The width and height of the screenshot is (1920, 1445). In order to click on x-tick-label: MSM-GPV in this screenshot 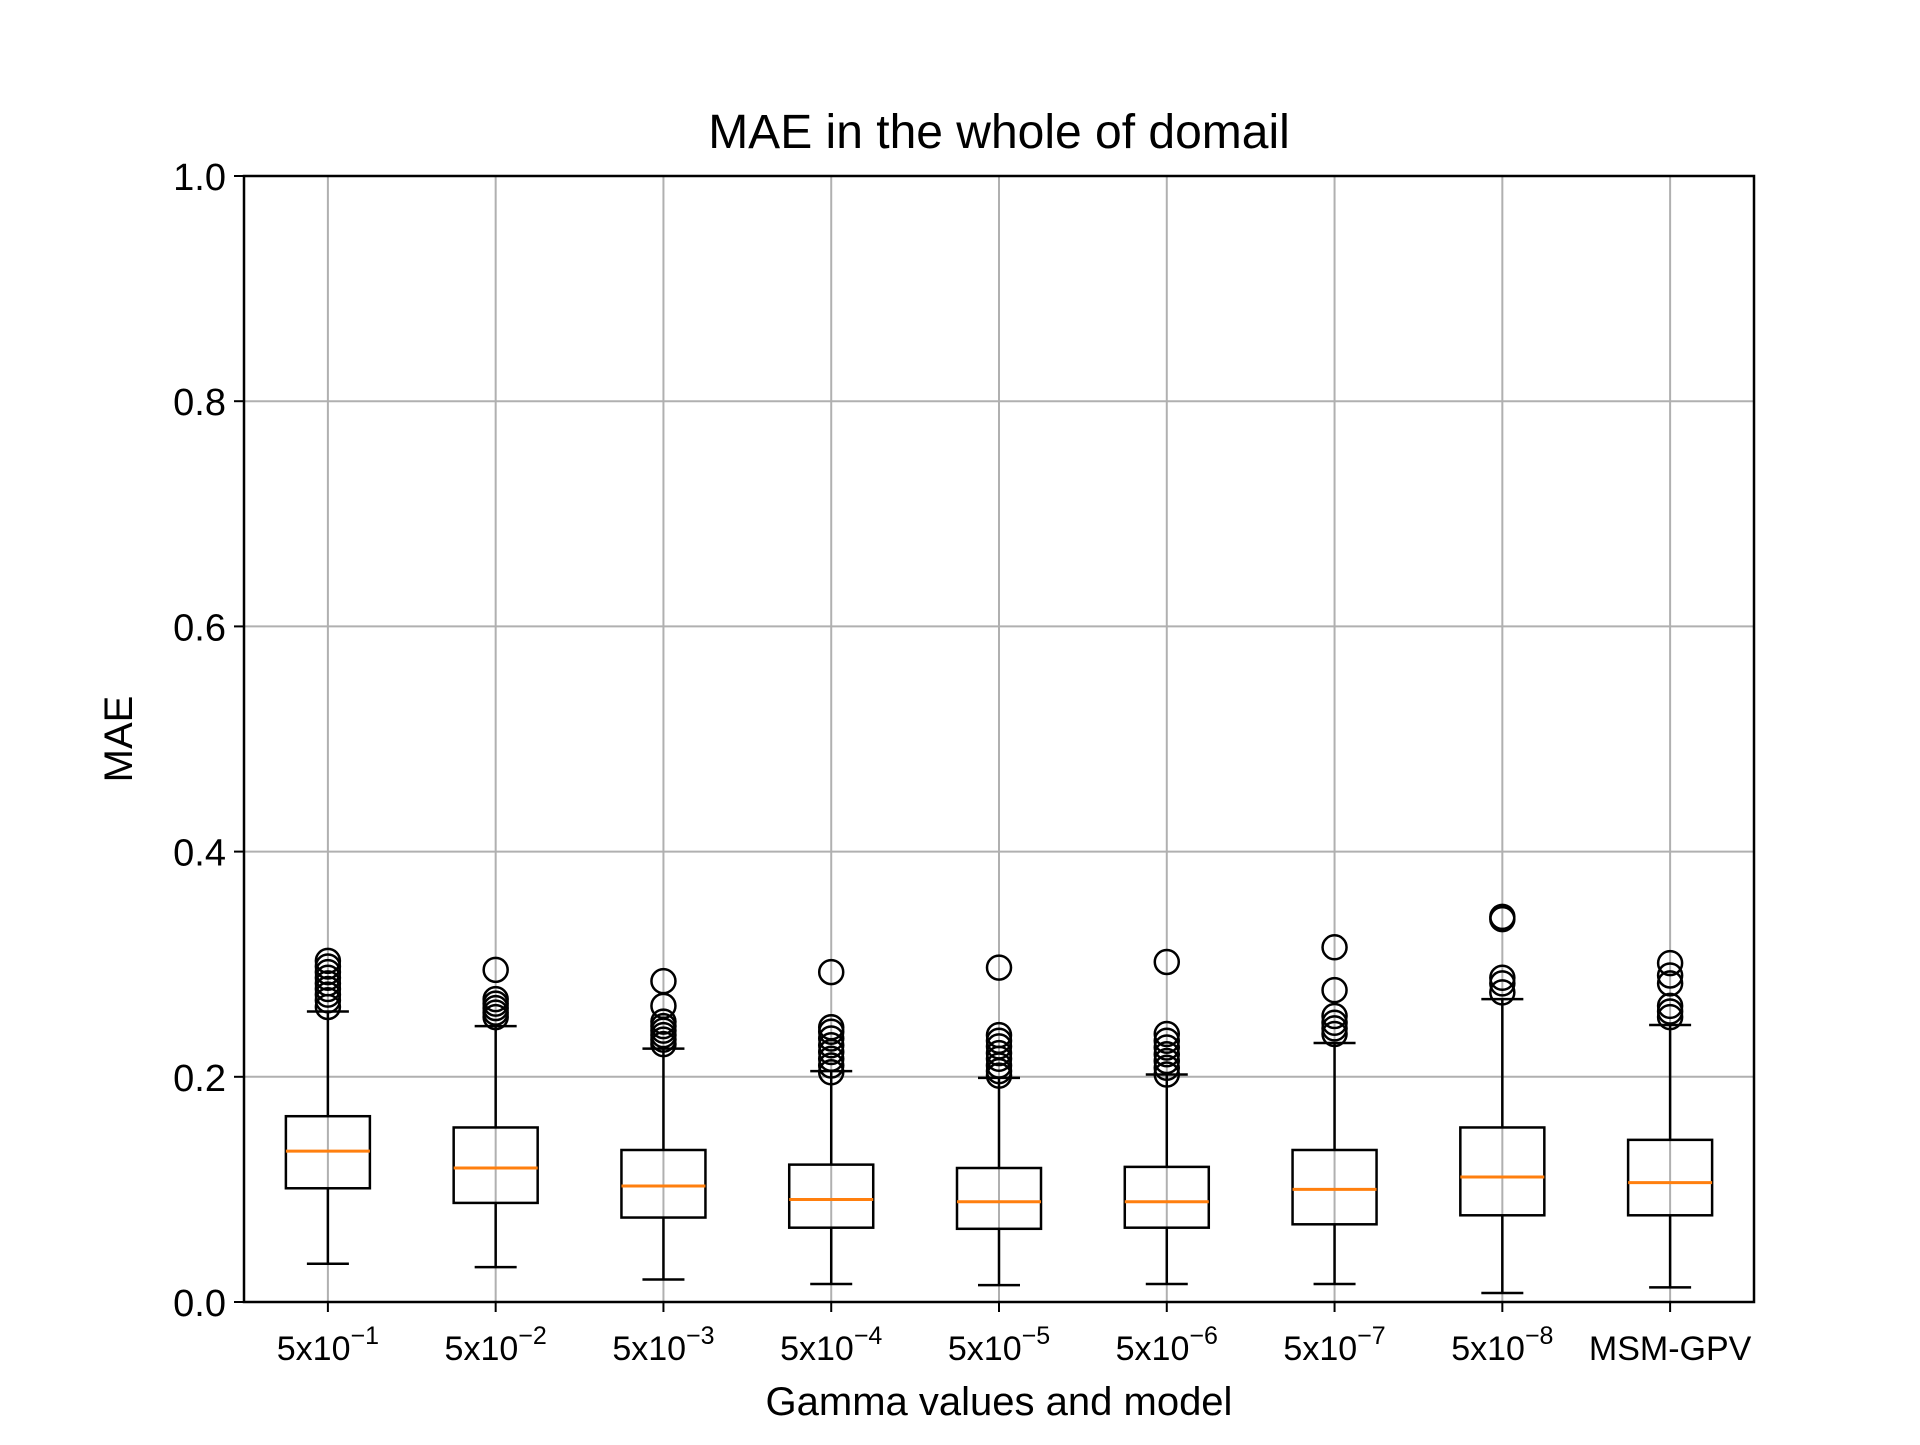, I will do `click(1670, 1349)`.